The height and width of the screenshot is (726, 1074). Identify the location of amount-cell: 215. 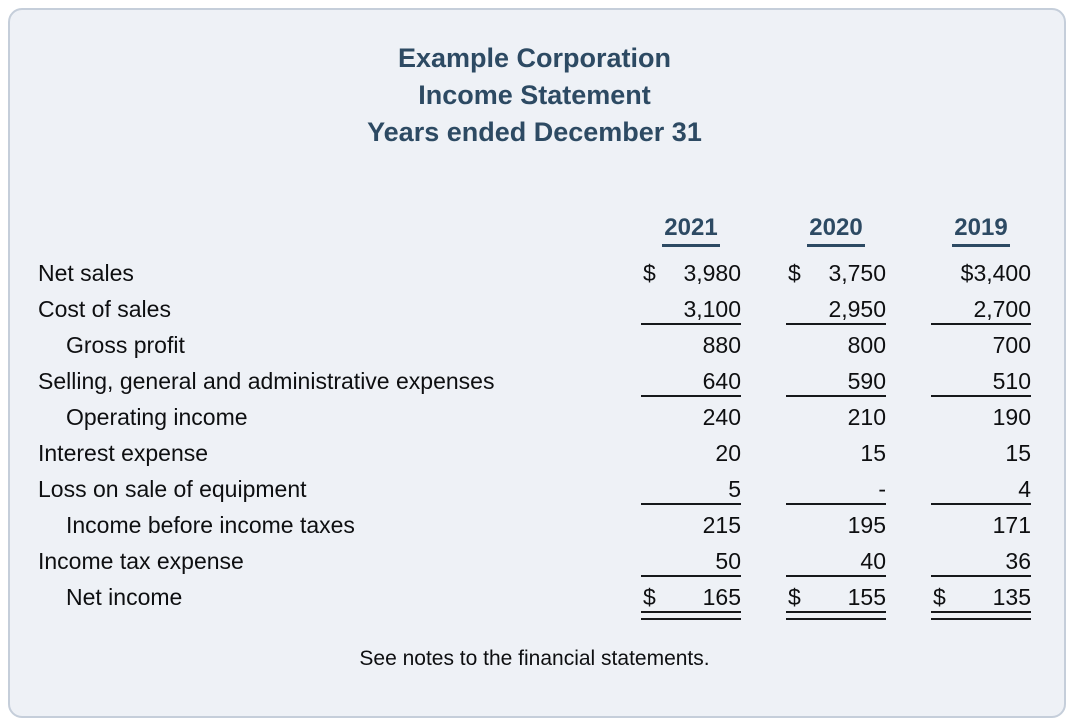
(691, 525).